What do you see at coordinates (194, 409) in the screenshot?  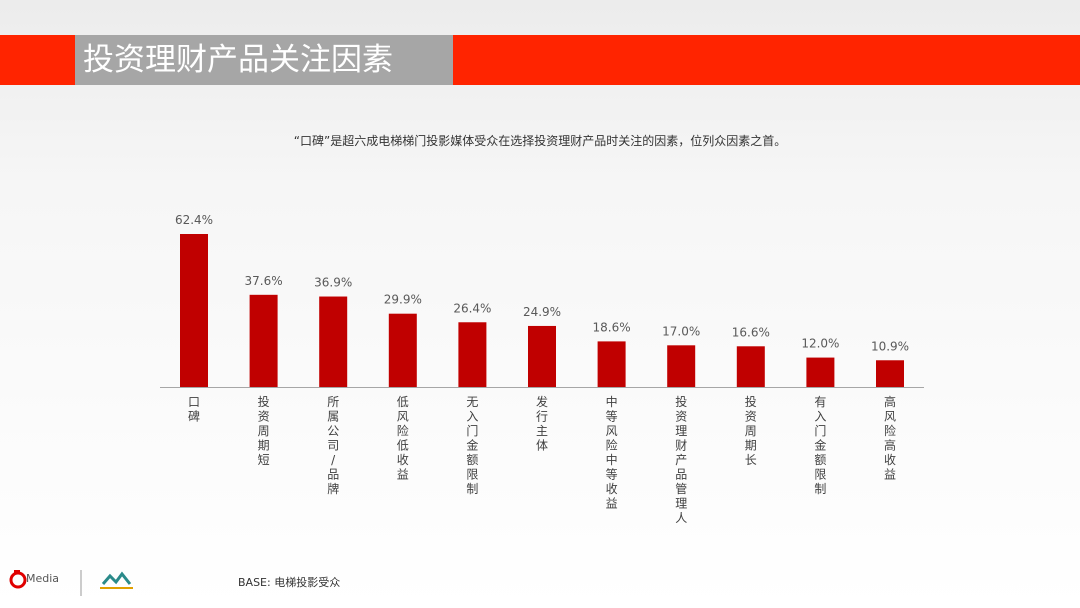 I see `category-label: 口碑` at bounding box center [194, 409].